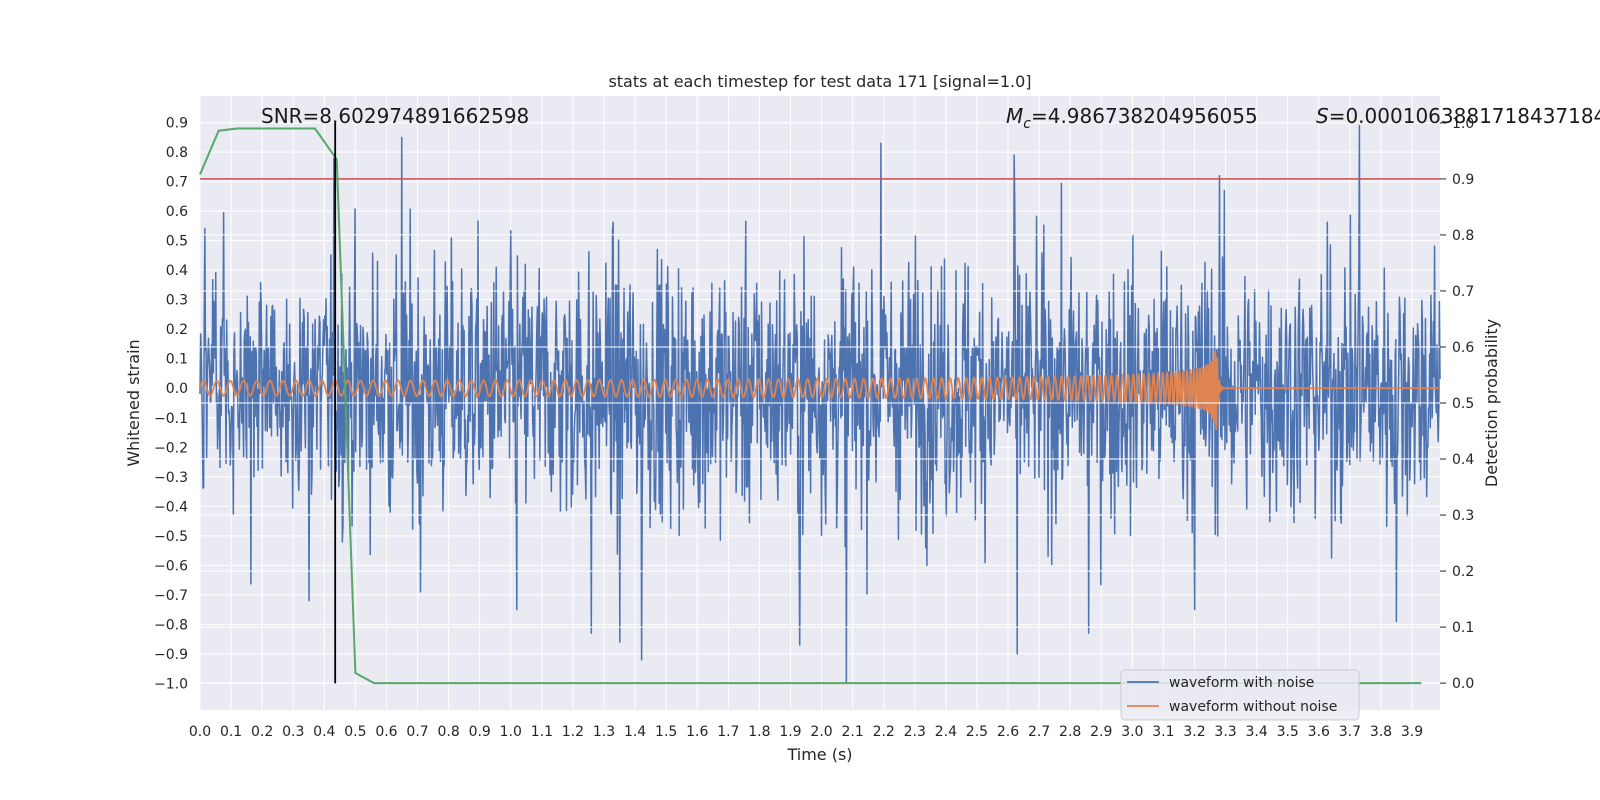  I want to click on y-tick-label: 0.4, so click(177, 271).